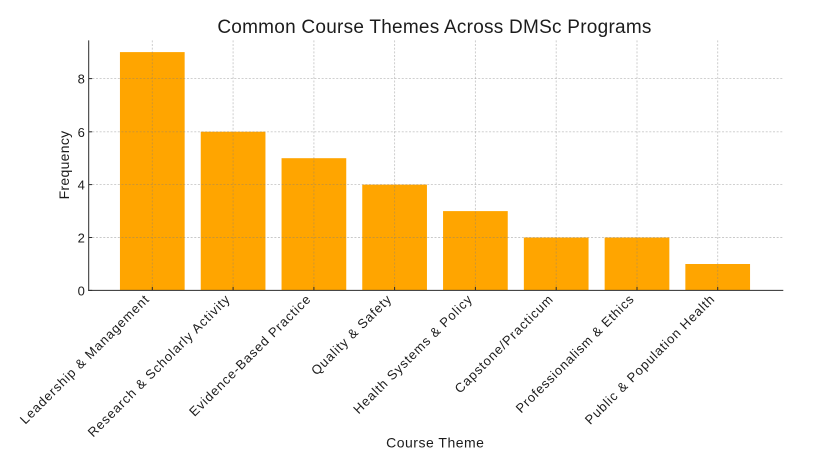 The width and height of the screenshot is (821, 457). What do you see at coordinates (64, 165) in the screenshot?
I see `svg-text: Frequency` at bounding box center [64, 165].